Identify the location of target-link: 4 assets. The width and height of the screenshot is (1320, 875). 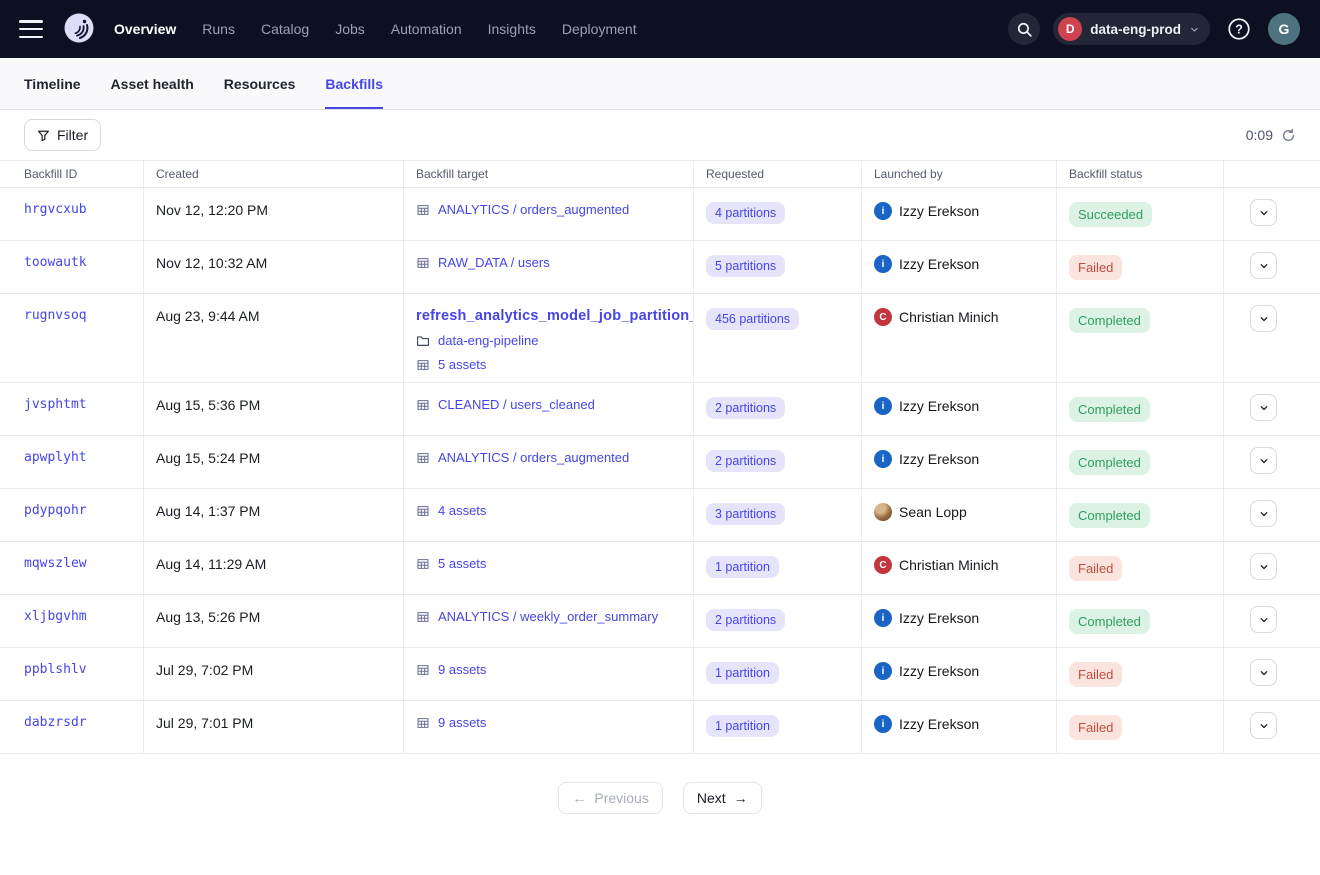
(451, 510).